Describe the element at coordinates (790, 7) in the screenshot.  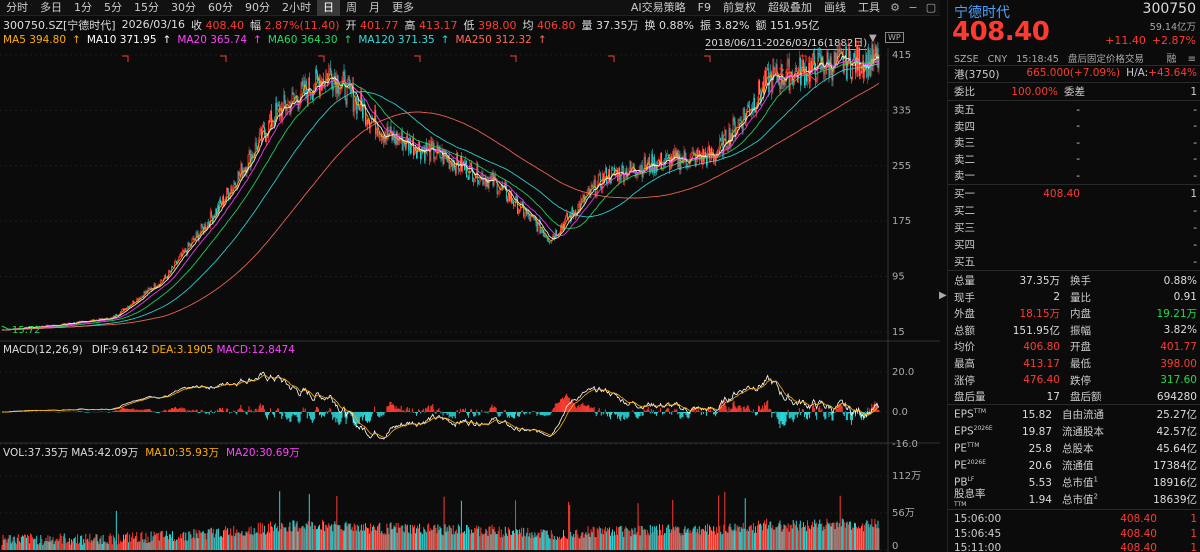
I see `tool-button: 超级叠加` at that location.